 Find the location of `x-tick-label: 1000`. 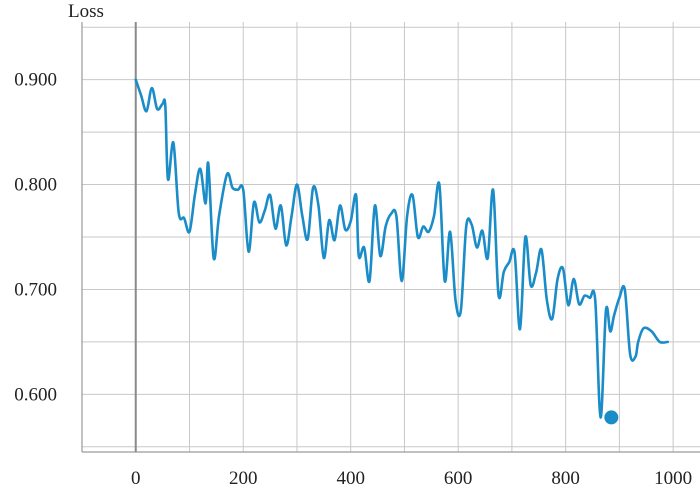

x-tick-label: 1000 is located at coordinates (673, 478).